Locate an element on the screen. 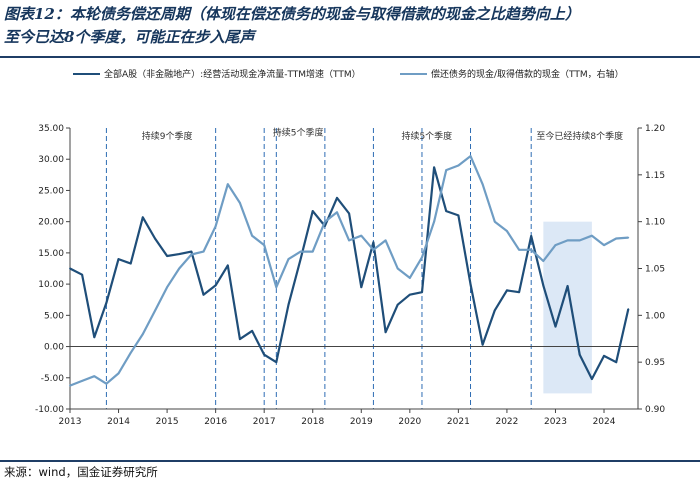  footer-divider is located at coordinates (350, 461).